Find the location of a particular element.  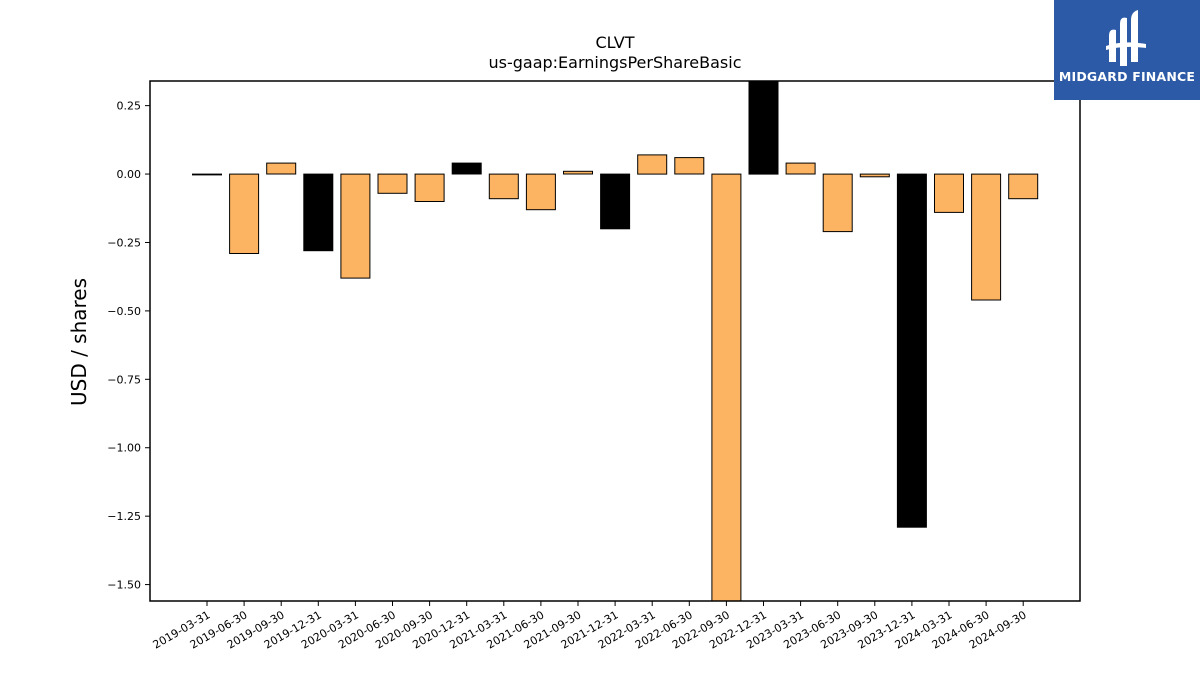

logo-text: MIDGARD FINANCE is located at coordinates (1127, 76).